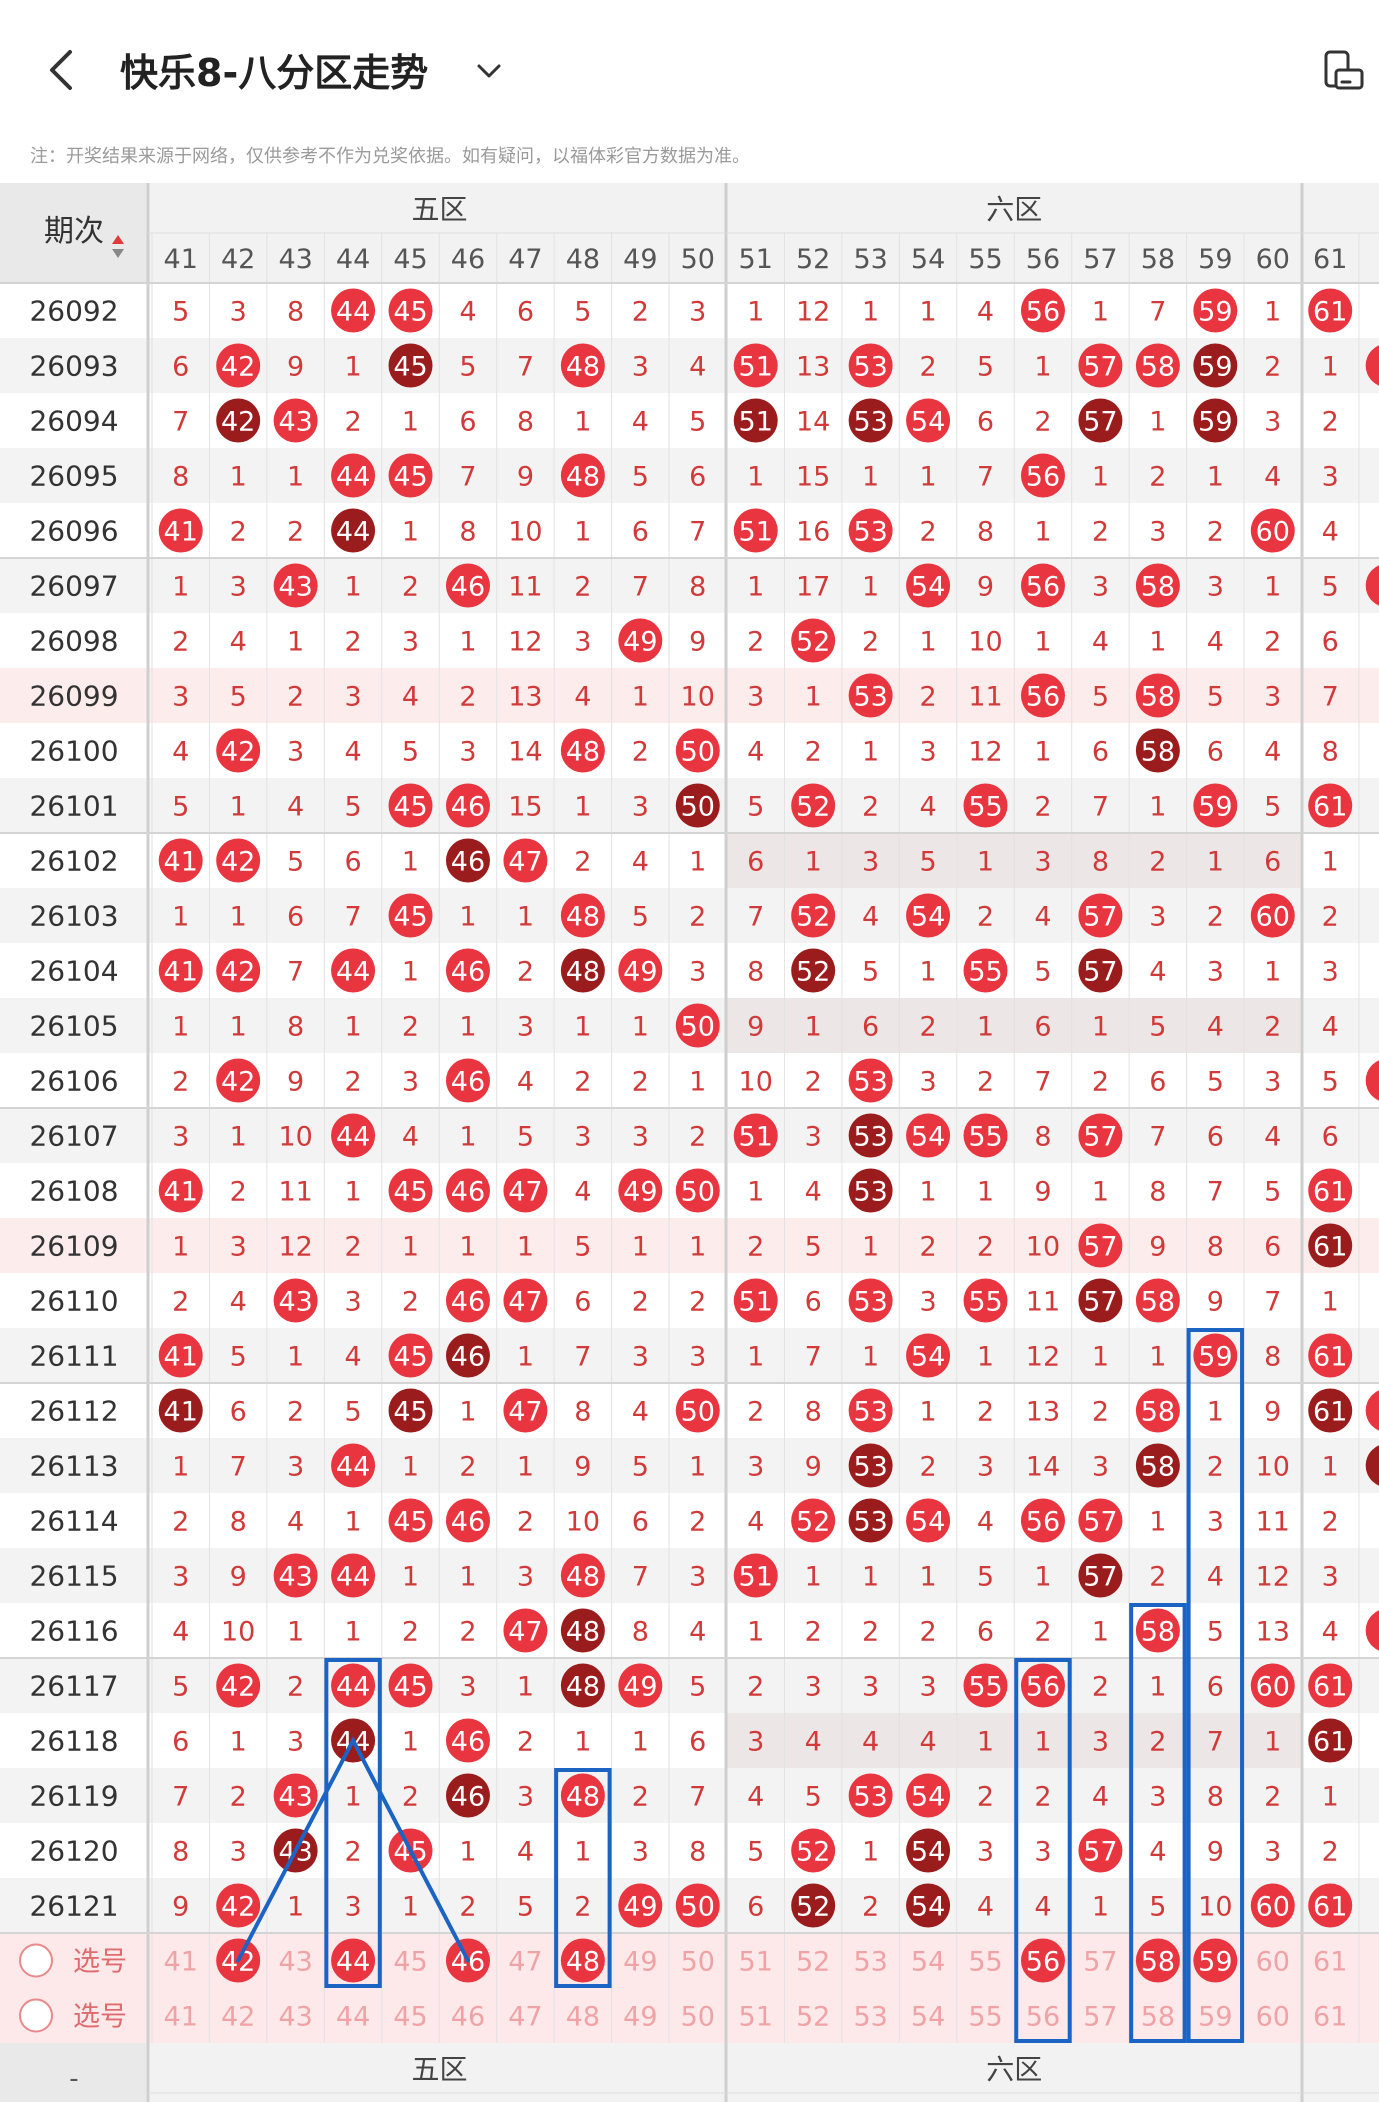 The height and width of the screenshot is (2102, 1379). What do you see at coordinates (1014, 209) in the screenshot?
I see `zone-label: 六区` at bounding box center [1014, 209].